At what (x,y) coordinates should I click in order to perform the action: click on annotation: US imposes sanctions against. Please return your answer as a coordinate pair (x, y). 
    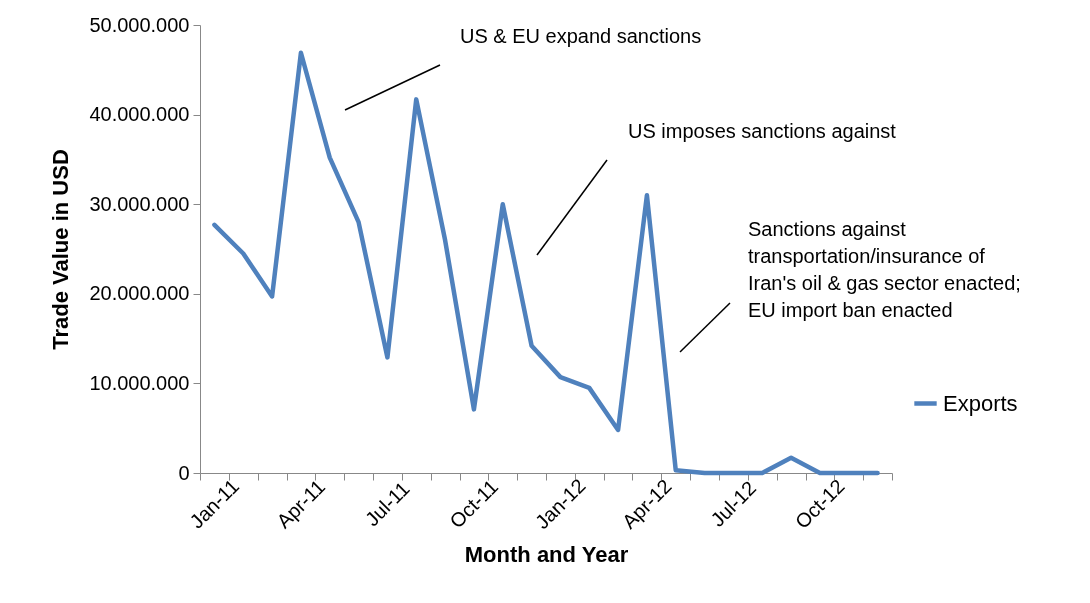
    Looking at the image, I should click on (762, 131).